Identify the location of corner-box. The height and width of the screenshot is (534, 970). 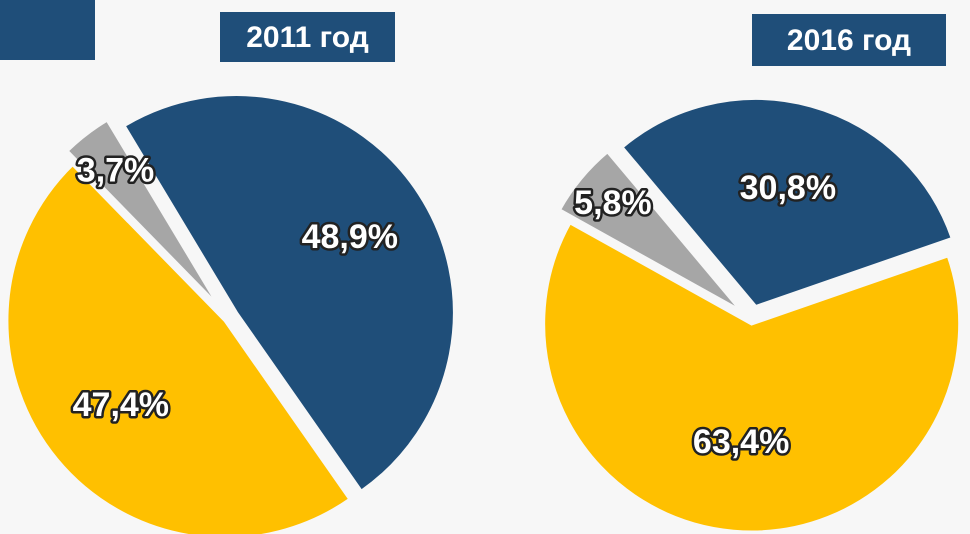
(47, 30).